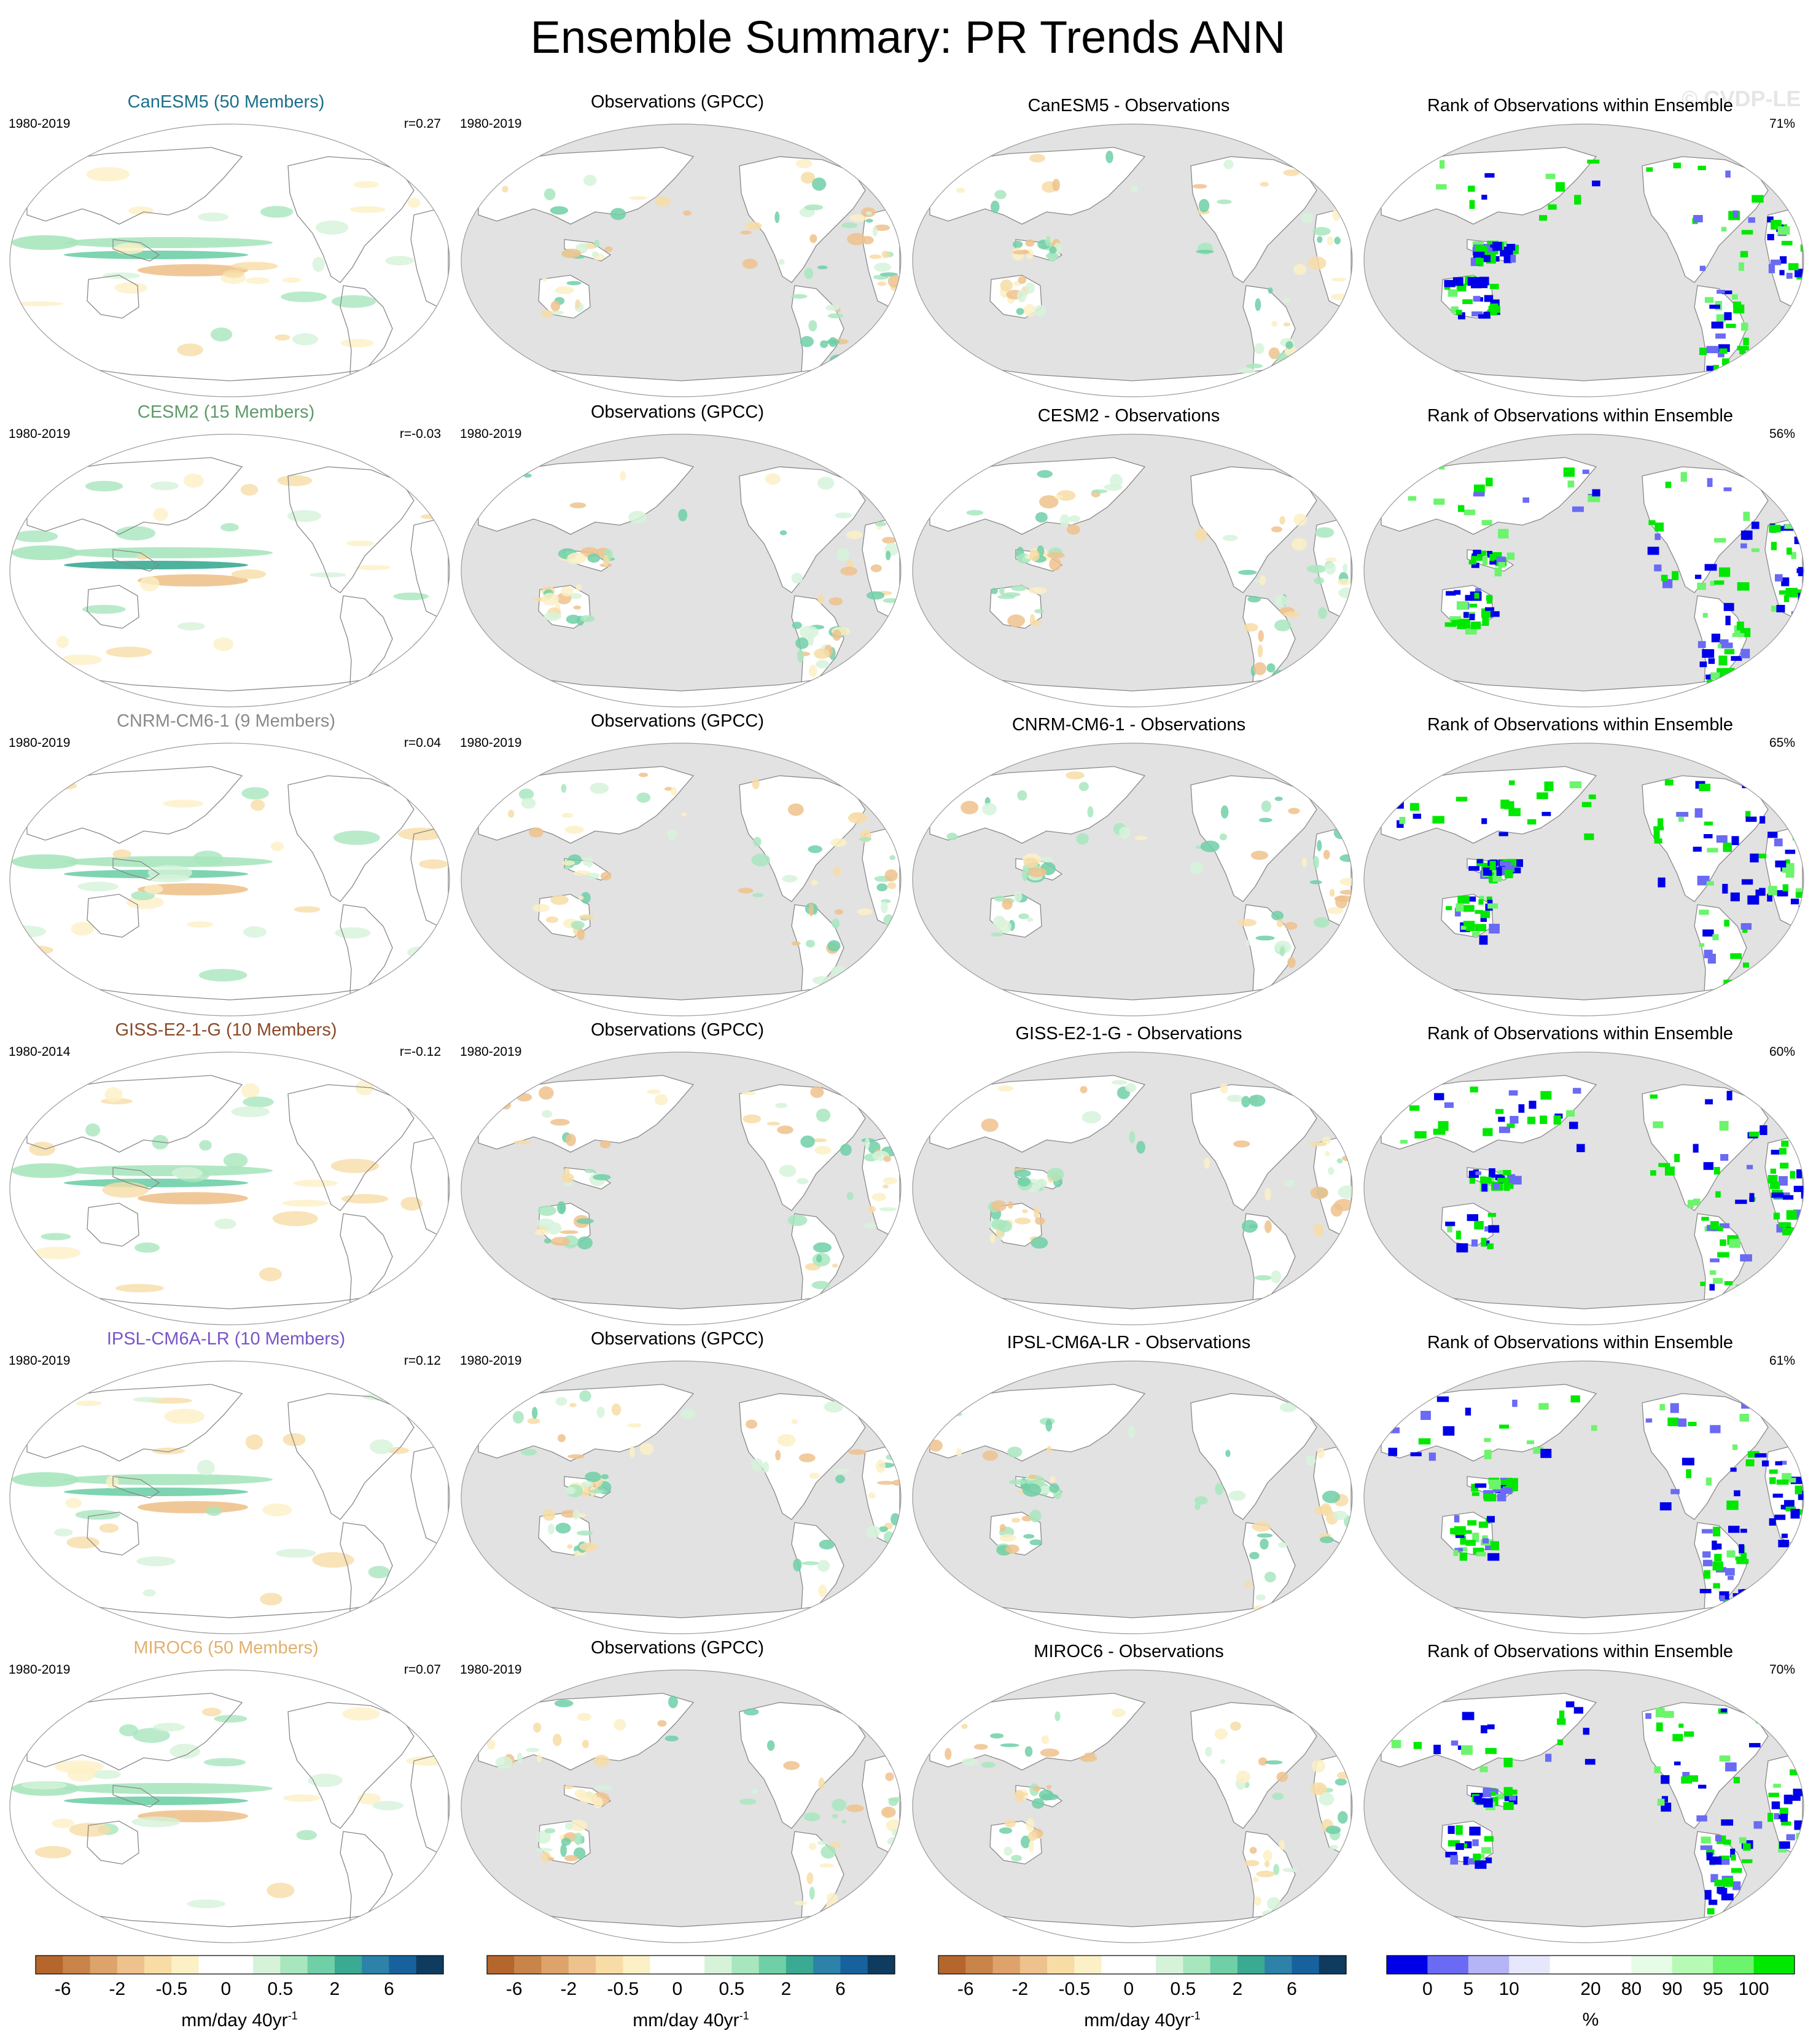 This screenshot has width=1816, height=2044. Describe the element at coordinates (40, 743) in the screenshot. I see `period-label: 1980-2019` at that location.